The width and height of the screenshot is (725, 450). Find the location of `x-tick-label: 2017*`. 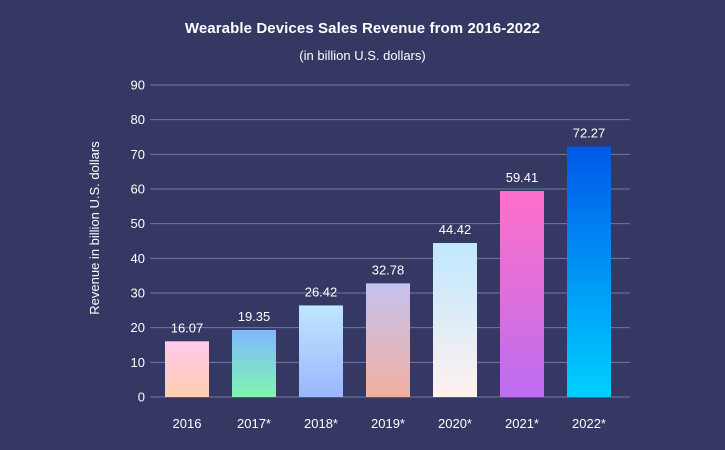

x-tick-label: 2017* is located at coordinates (254, 423).